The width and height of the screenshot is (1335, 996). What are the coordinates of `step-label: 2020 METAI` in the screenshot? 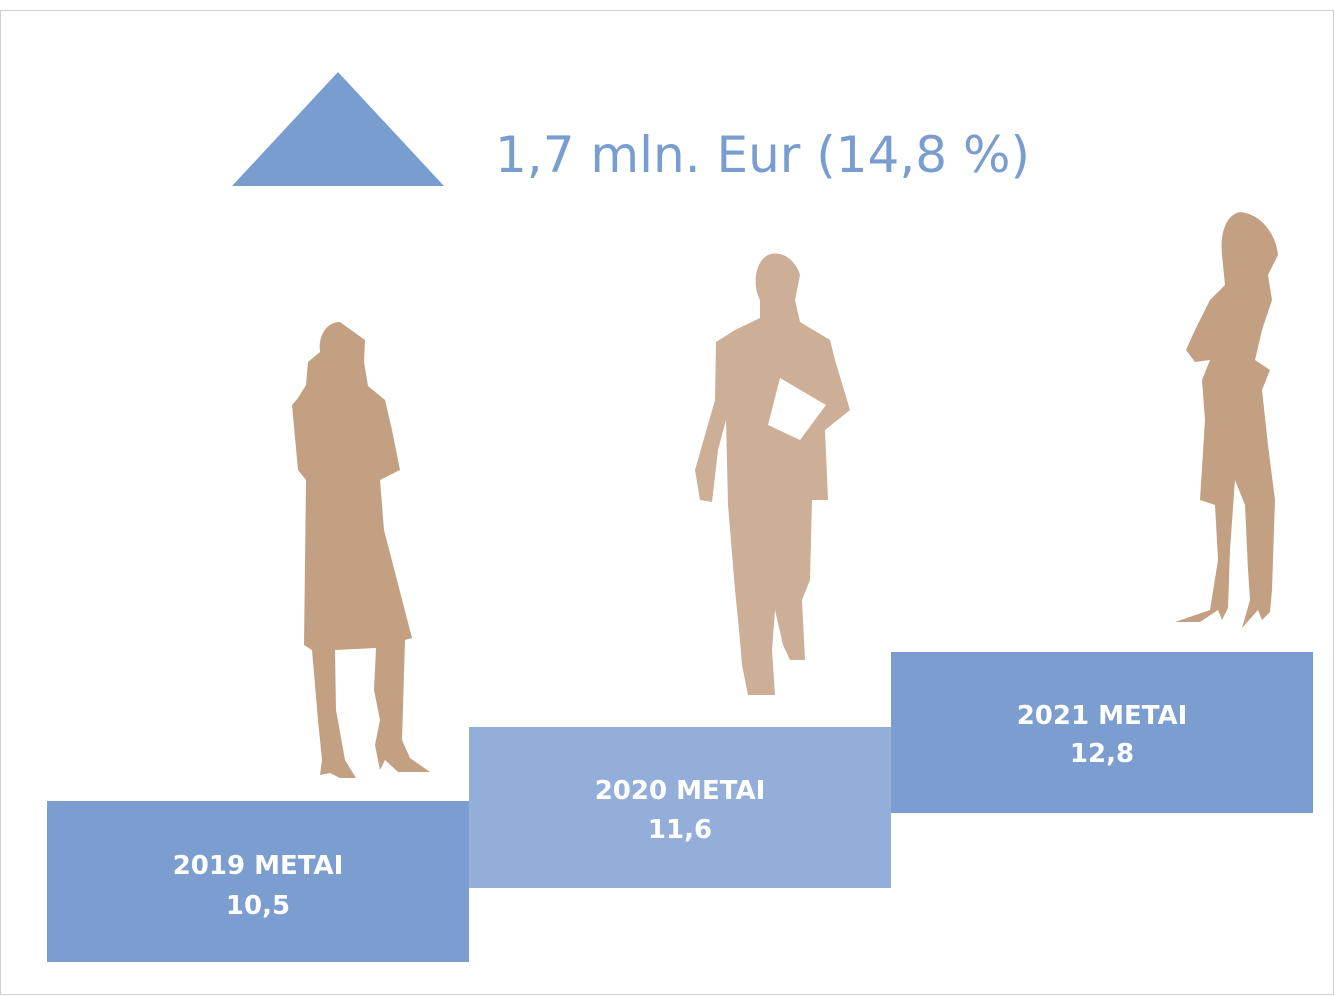 It's located at (680, 791).